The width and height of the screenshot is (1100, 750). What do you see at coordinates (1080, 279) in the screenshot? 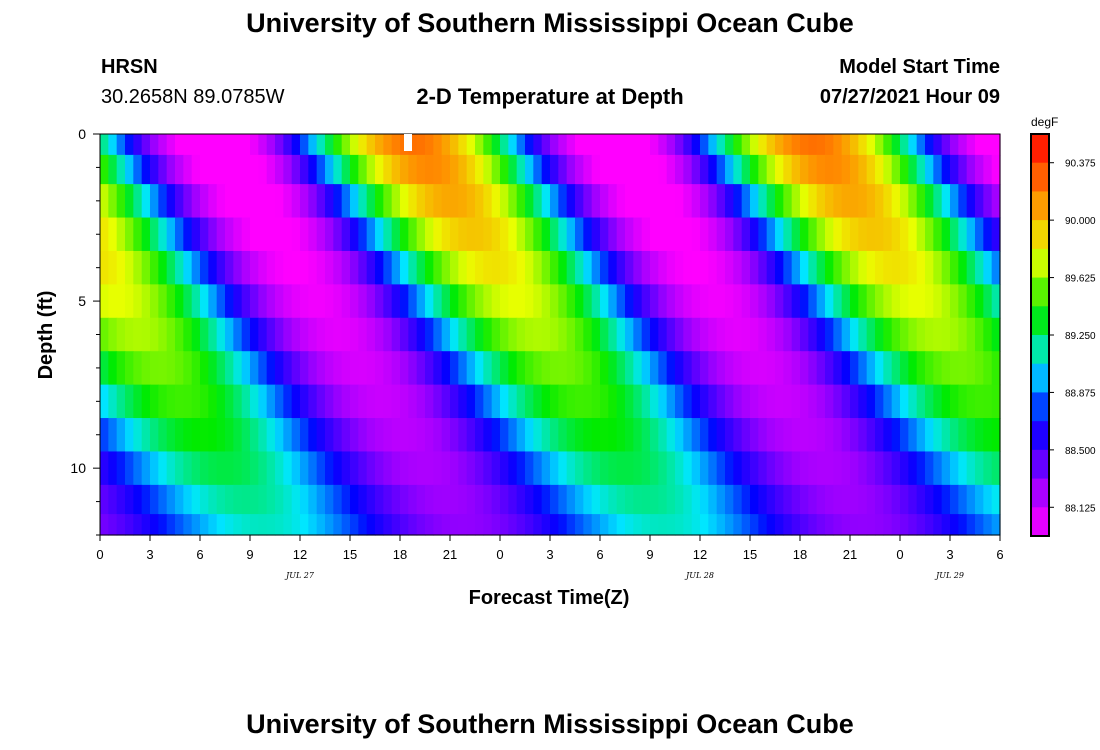
I see `colorbar-tick-label: 89.625` at bounding box center [1080, 279].